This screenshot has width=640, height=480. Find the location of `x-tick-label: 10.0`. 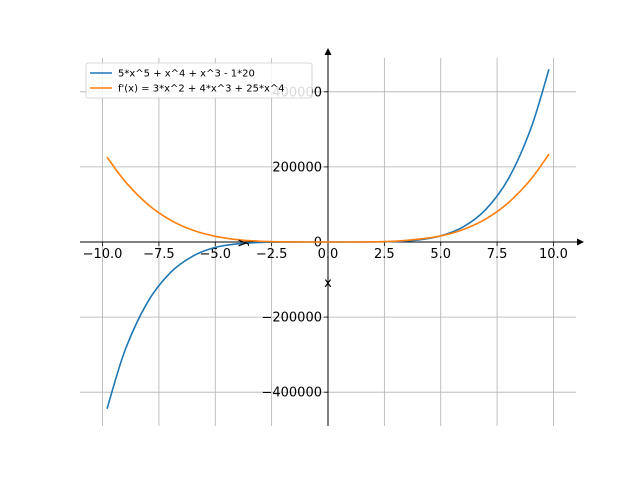

x-tick-label: 10.0 is located at coordinates (553, 254).